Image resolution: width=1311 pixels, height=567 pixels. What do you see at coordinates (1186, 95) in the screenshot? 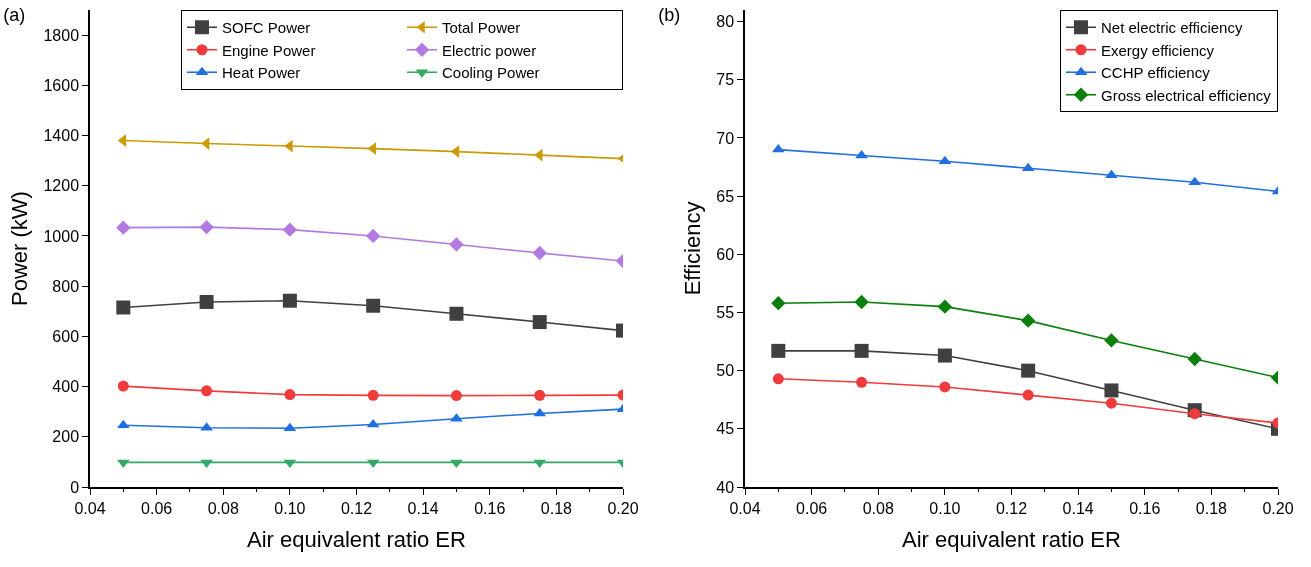
I see `legend-label: Gross electrical efficiency` at bounding box center [1186, 95].